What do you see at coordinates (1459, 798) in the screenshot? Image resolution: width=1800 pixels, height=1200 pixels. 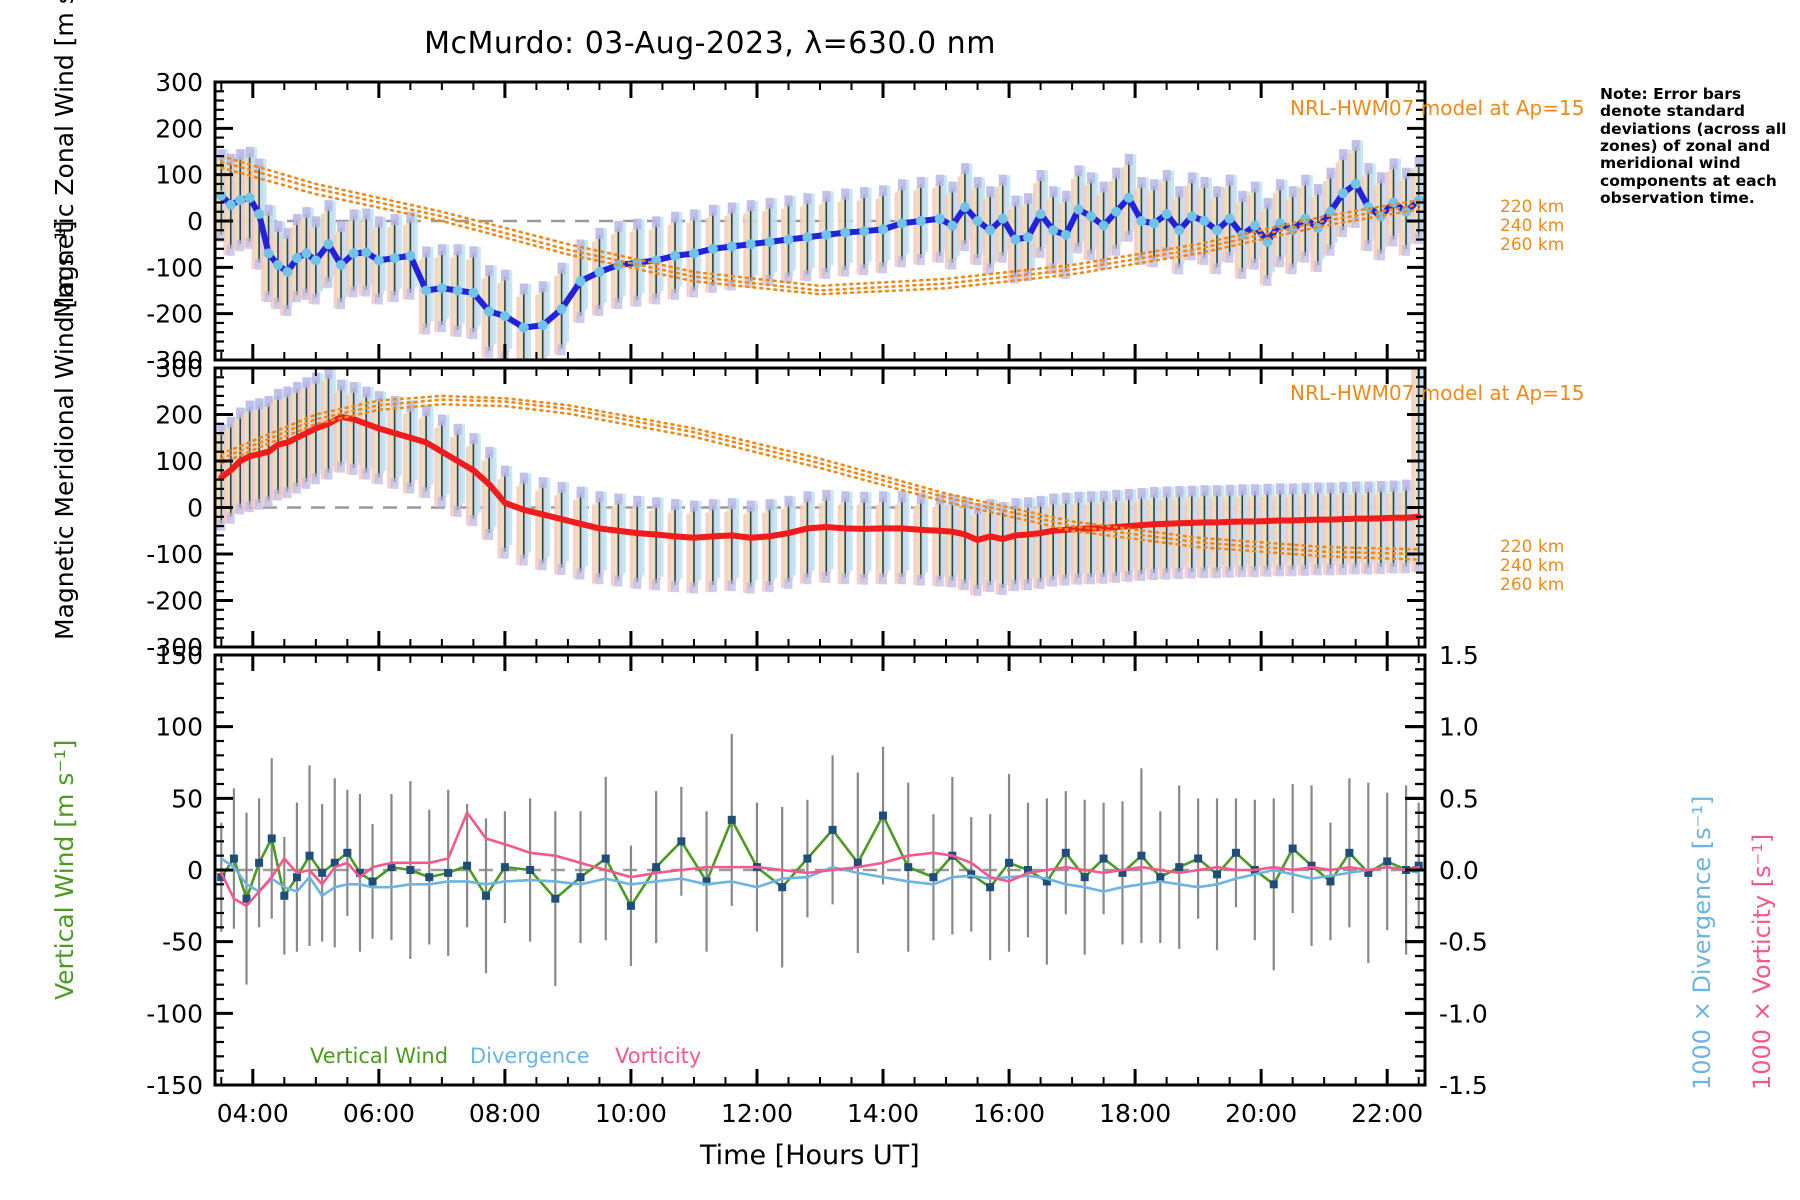 I see `right-y-tick-label: 0.5` at bounding box center [1459, 798].